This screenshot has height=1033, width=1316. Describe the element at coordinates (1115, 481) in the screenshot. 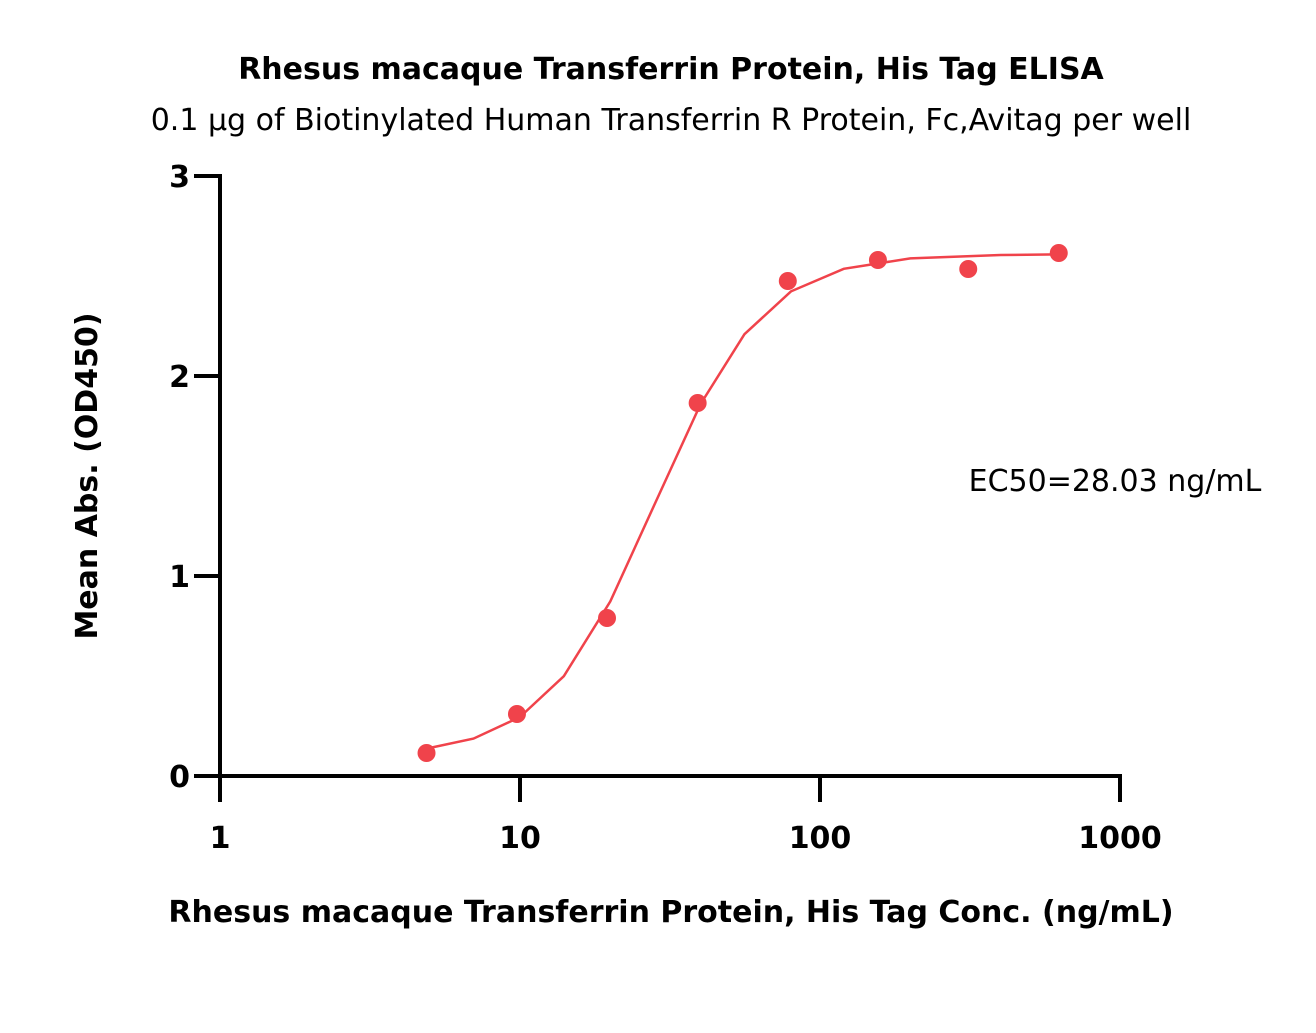

I see `annotation: EC50=28.03 ng/mL` at that location.